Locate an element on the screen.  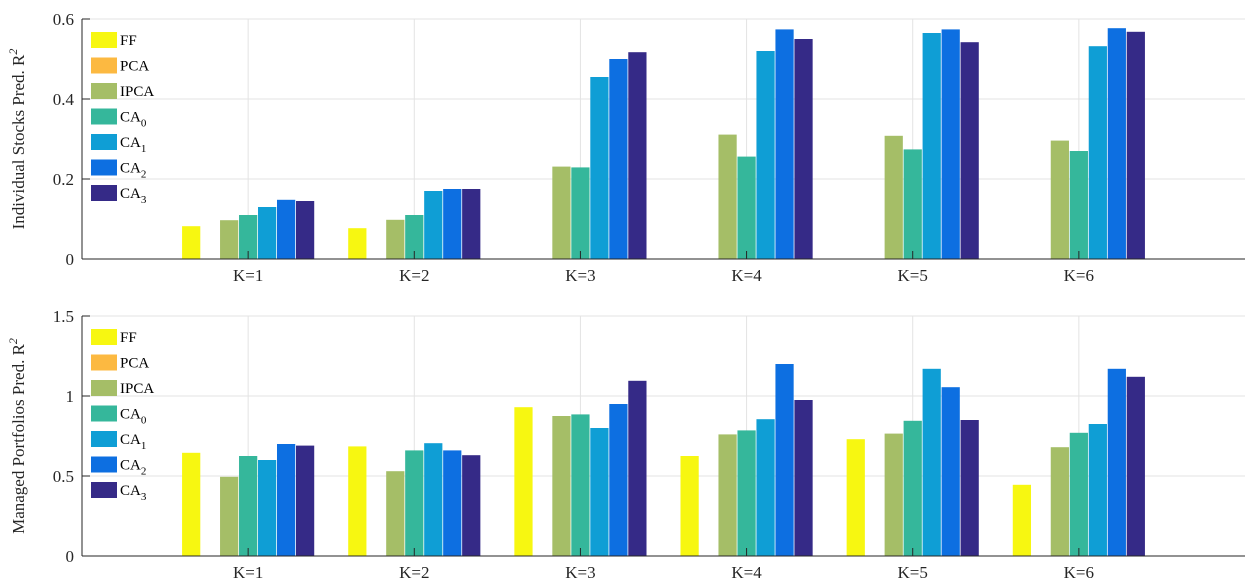
y-tick-label: 0.2 is located at coordinates (63, 179).